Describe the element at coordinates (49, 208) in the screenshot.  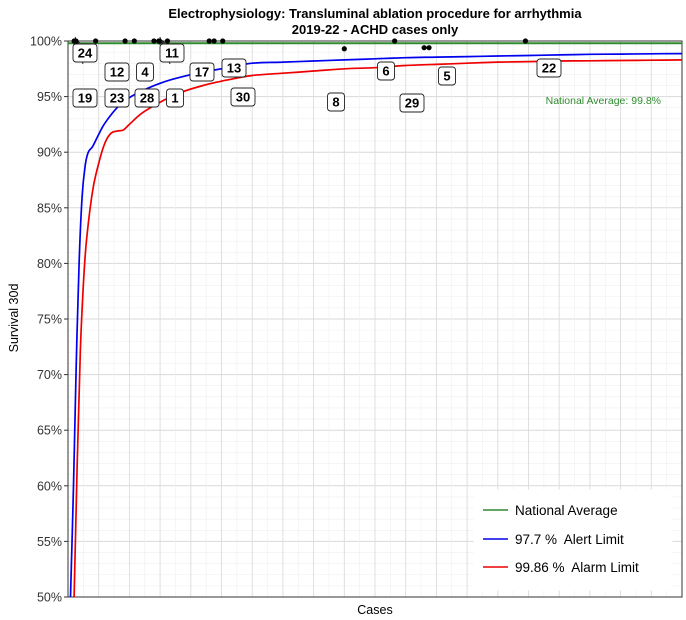
I see `y-tick-label: 85%` at that location.